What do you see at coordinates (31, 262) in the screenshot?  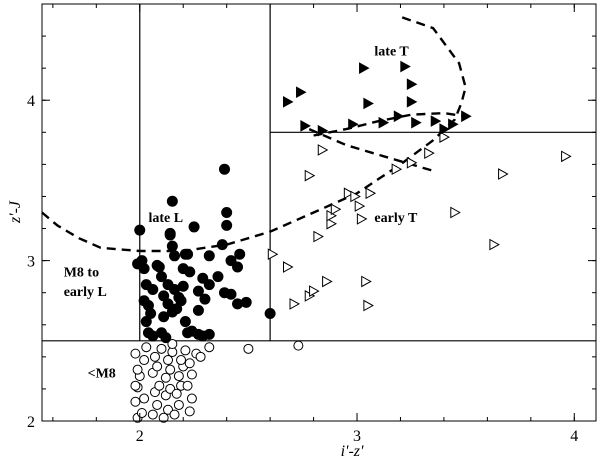 I see `y-tick-label: 3` at bounding box center [31, 262].